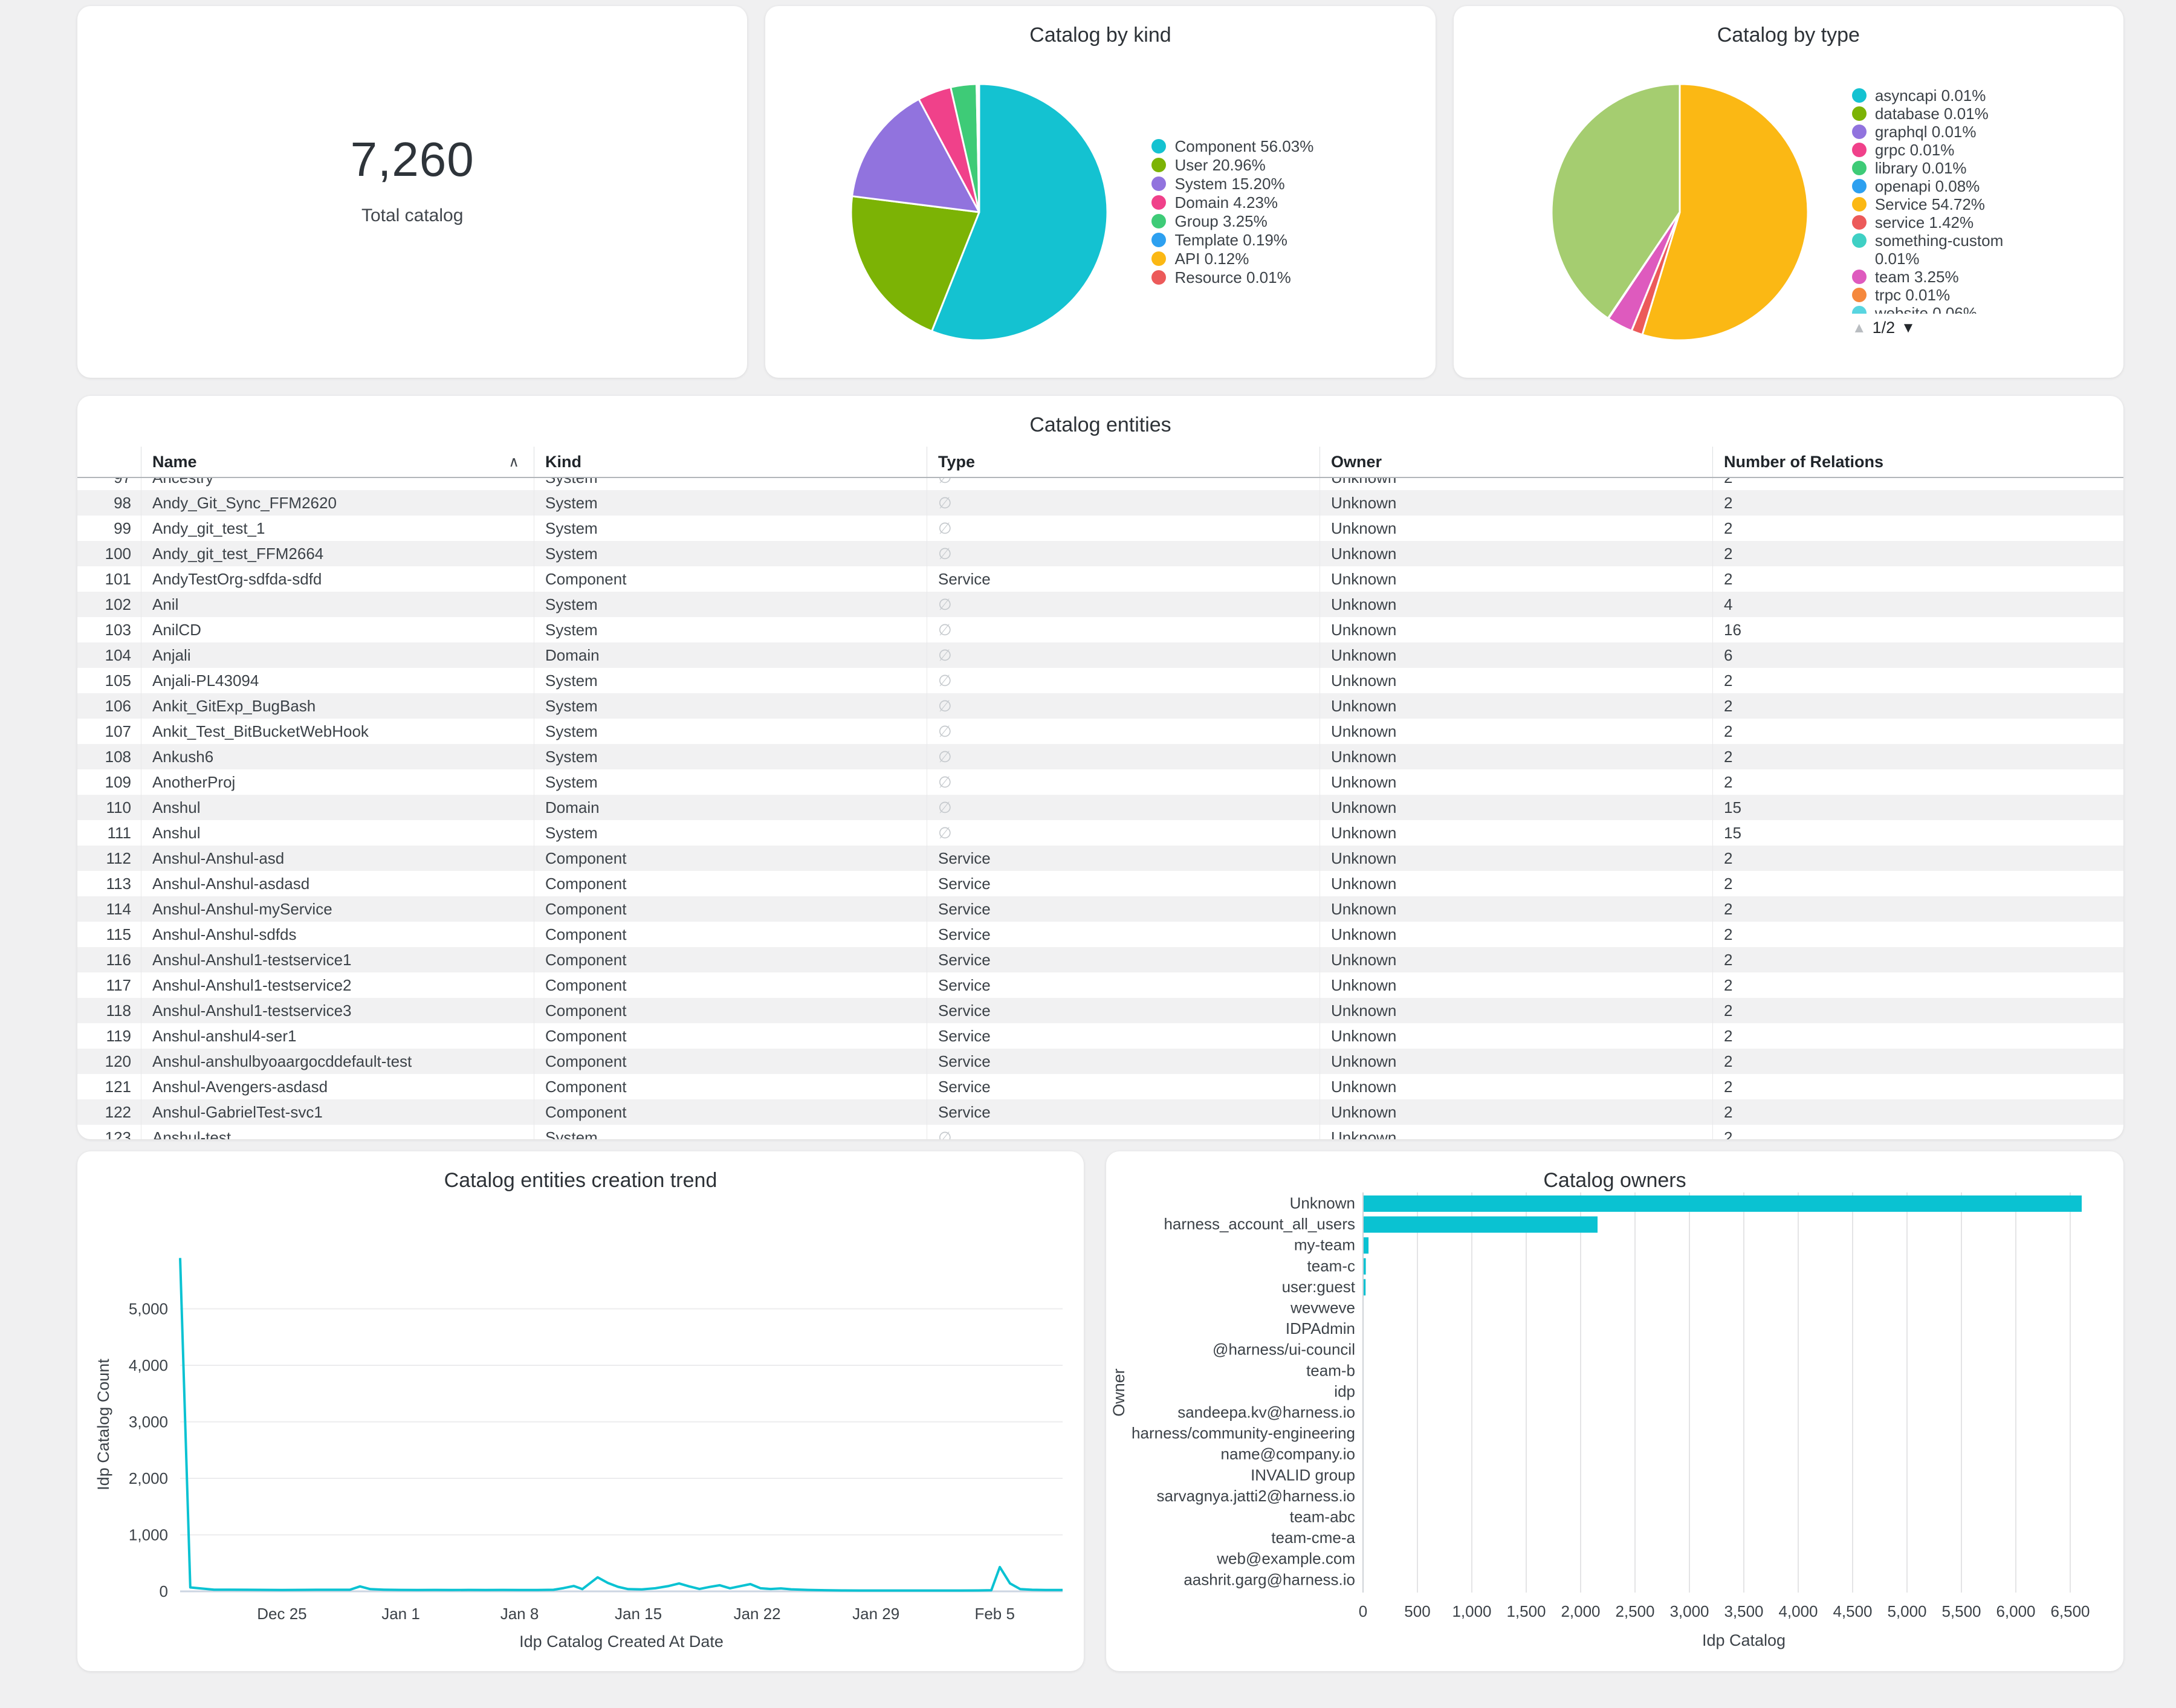 This screenshot has width=2176, height=1708. What do you see at coordinates (513, 461) in the screenshot?
I see `sort-ascending-icon: ∧` at bounding box center [513, 461].